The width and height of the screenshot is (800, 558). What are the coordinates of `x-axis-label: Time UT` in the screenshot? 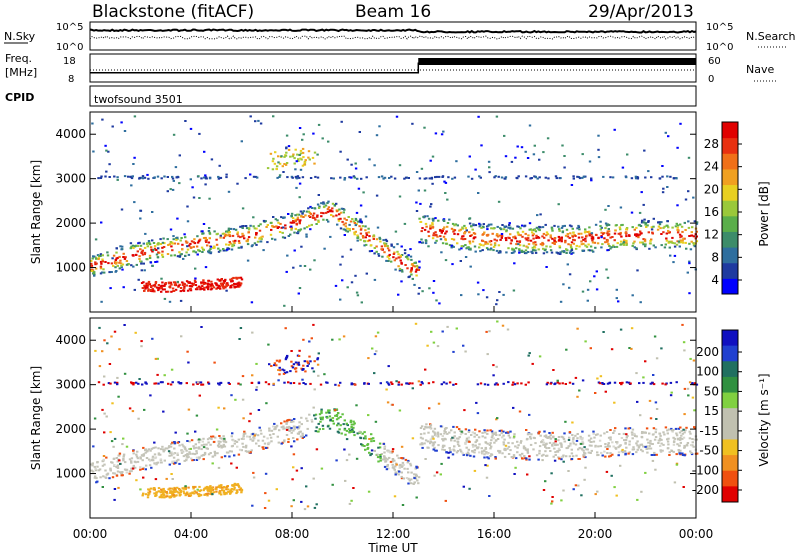 It's located at (392, 547).